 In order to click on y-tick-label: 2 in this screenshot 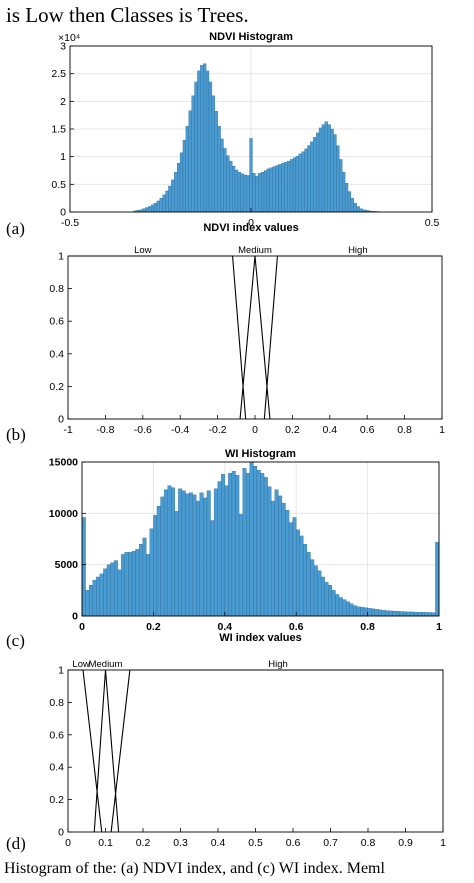, I will do `click(63, 102)`.